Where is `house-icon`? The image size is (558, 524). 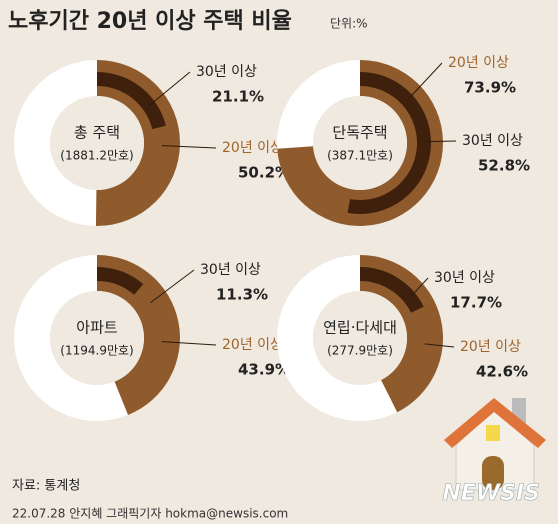
house-icon is located at coordinates (495, 444).